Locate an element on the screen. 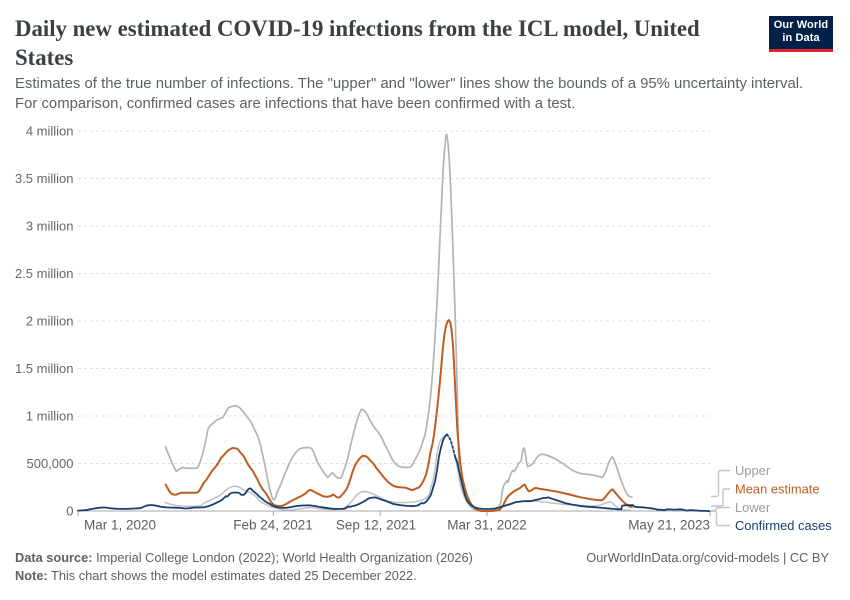 This screenshot has width=850, height=600. svg-text: Lower is located at coordinates (753, 507).